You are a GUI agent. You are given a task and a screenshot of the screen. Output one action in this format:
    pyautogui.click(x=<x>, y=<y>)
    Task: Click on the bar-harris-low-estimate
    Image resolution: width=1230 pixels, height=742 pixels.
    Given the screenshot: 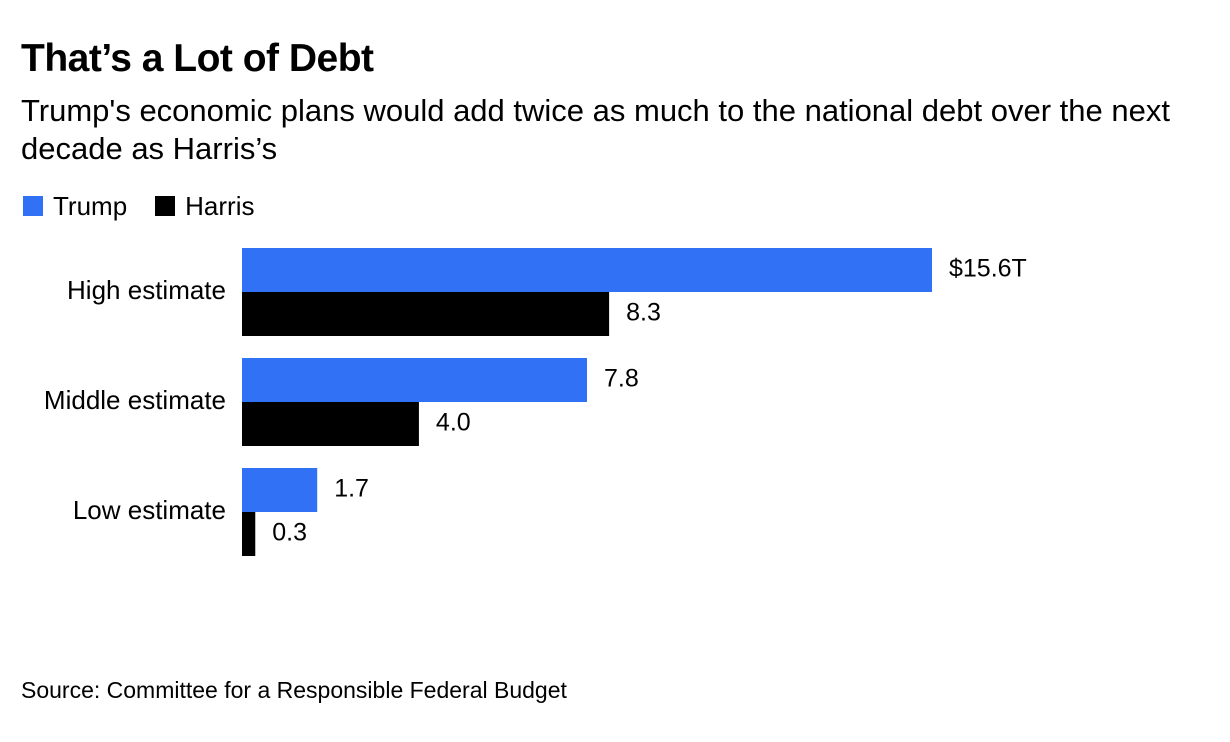 What is the action you would take?
    pyautogui.click(x=249, y=534)
    